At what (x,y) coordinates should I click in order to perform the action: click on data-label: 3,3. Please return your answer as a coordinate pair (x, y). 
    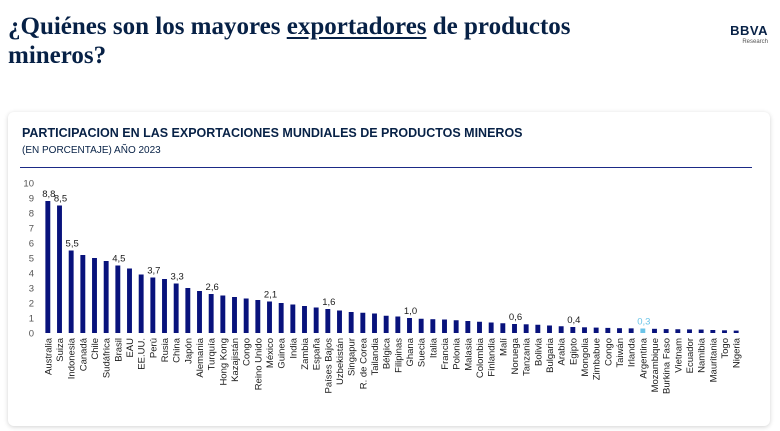
    Looking at the image, I should click on (177, 277).